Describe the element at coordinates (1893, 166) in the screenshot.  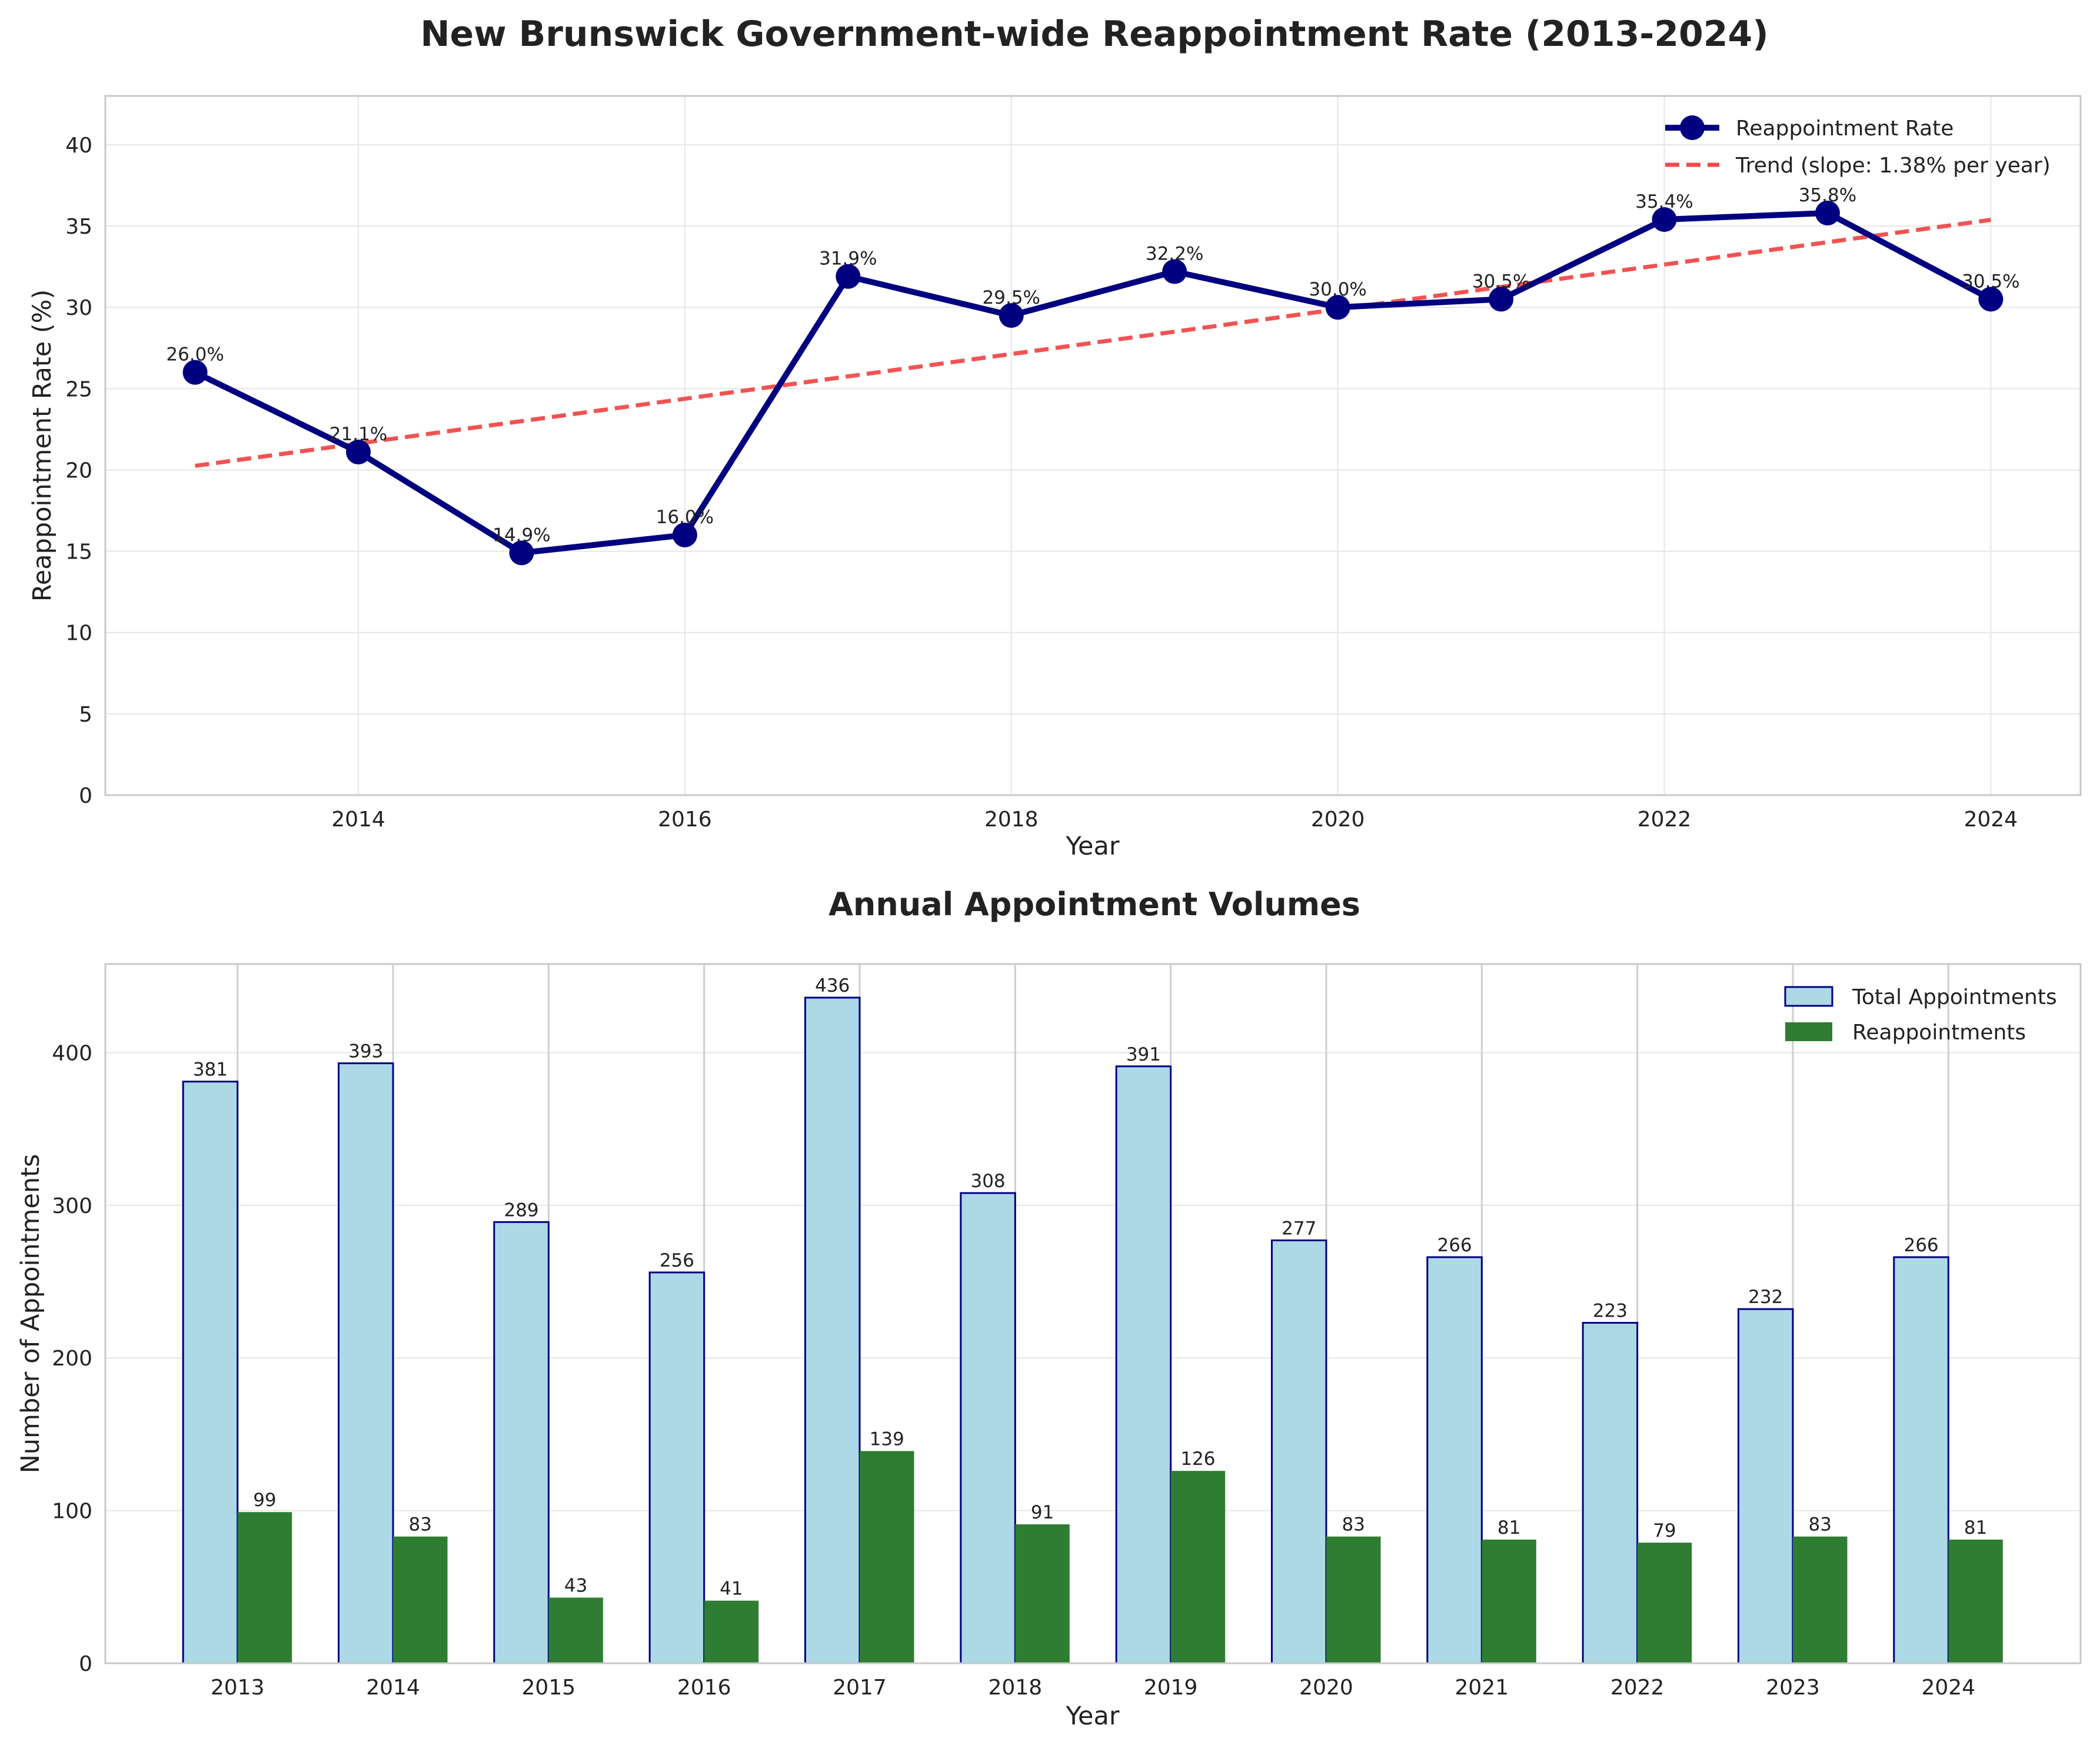
I see `legend-trend-label: Trend (slope: 1.38% per year)` at that location.